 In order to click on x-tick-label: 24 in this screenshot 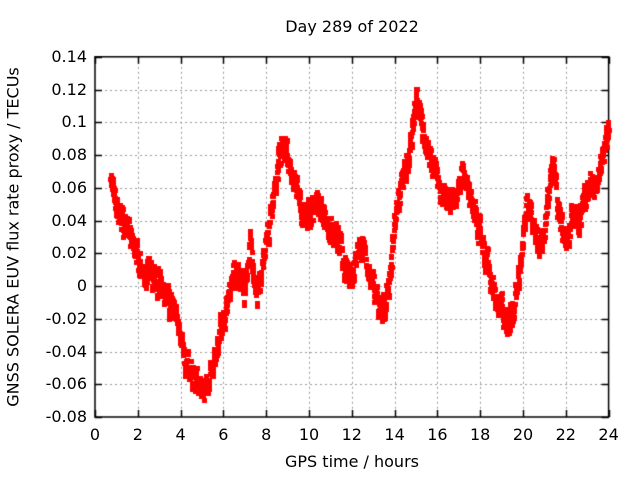, I will do `click(608, 434)`.